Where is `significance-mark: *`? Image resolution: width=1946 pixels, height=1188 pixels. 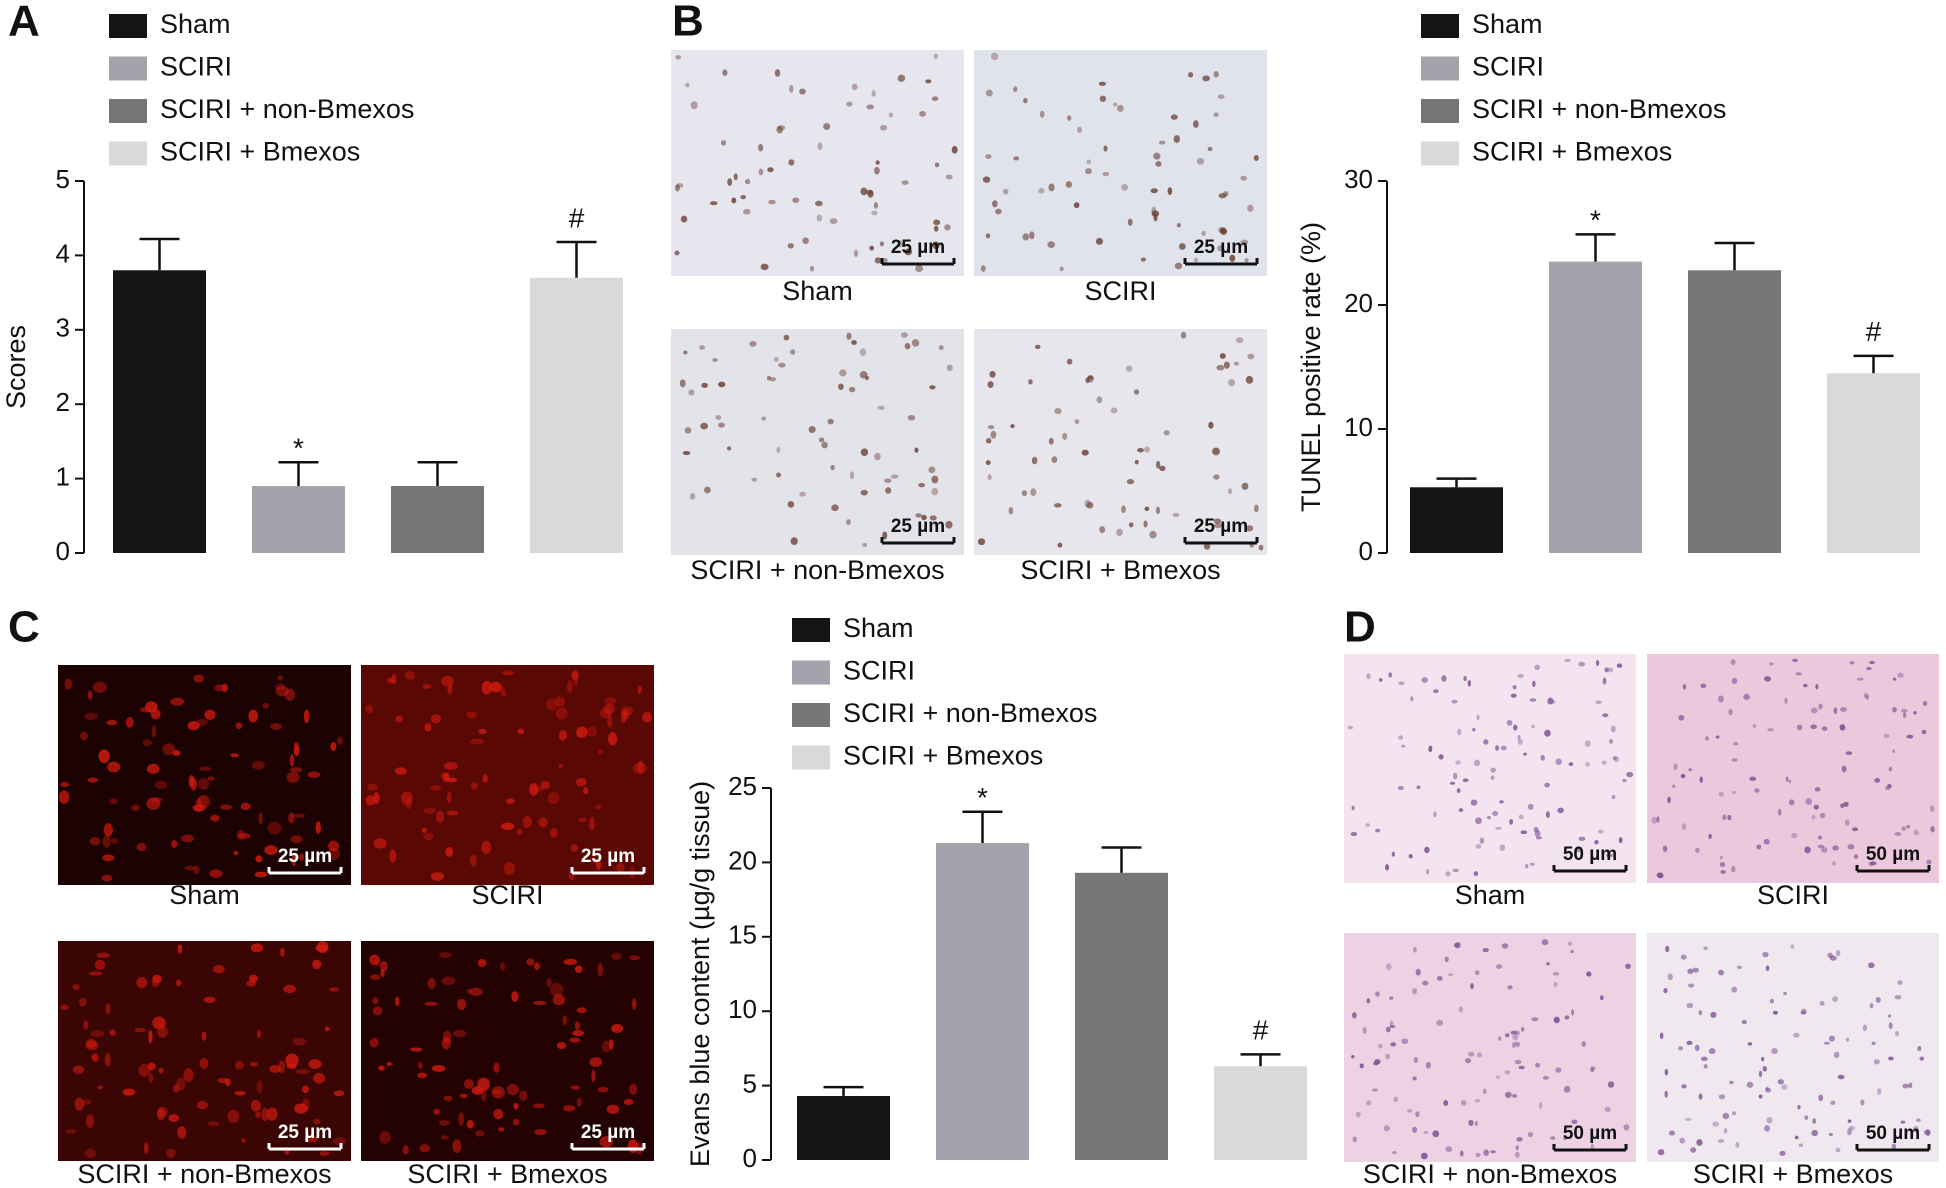
significance-mark: * is located at coordinates (982, 797).